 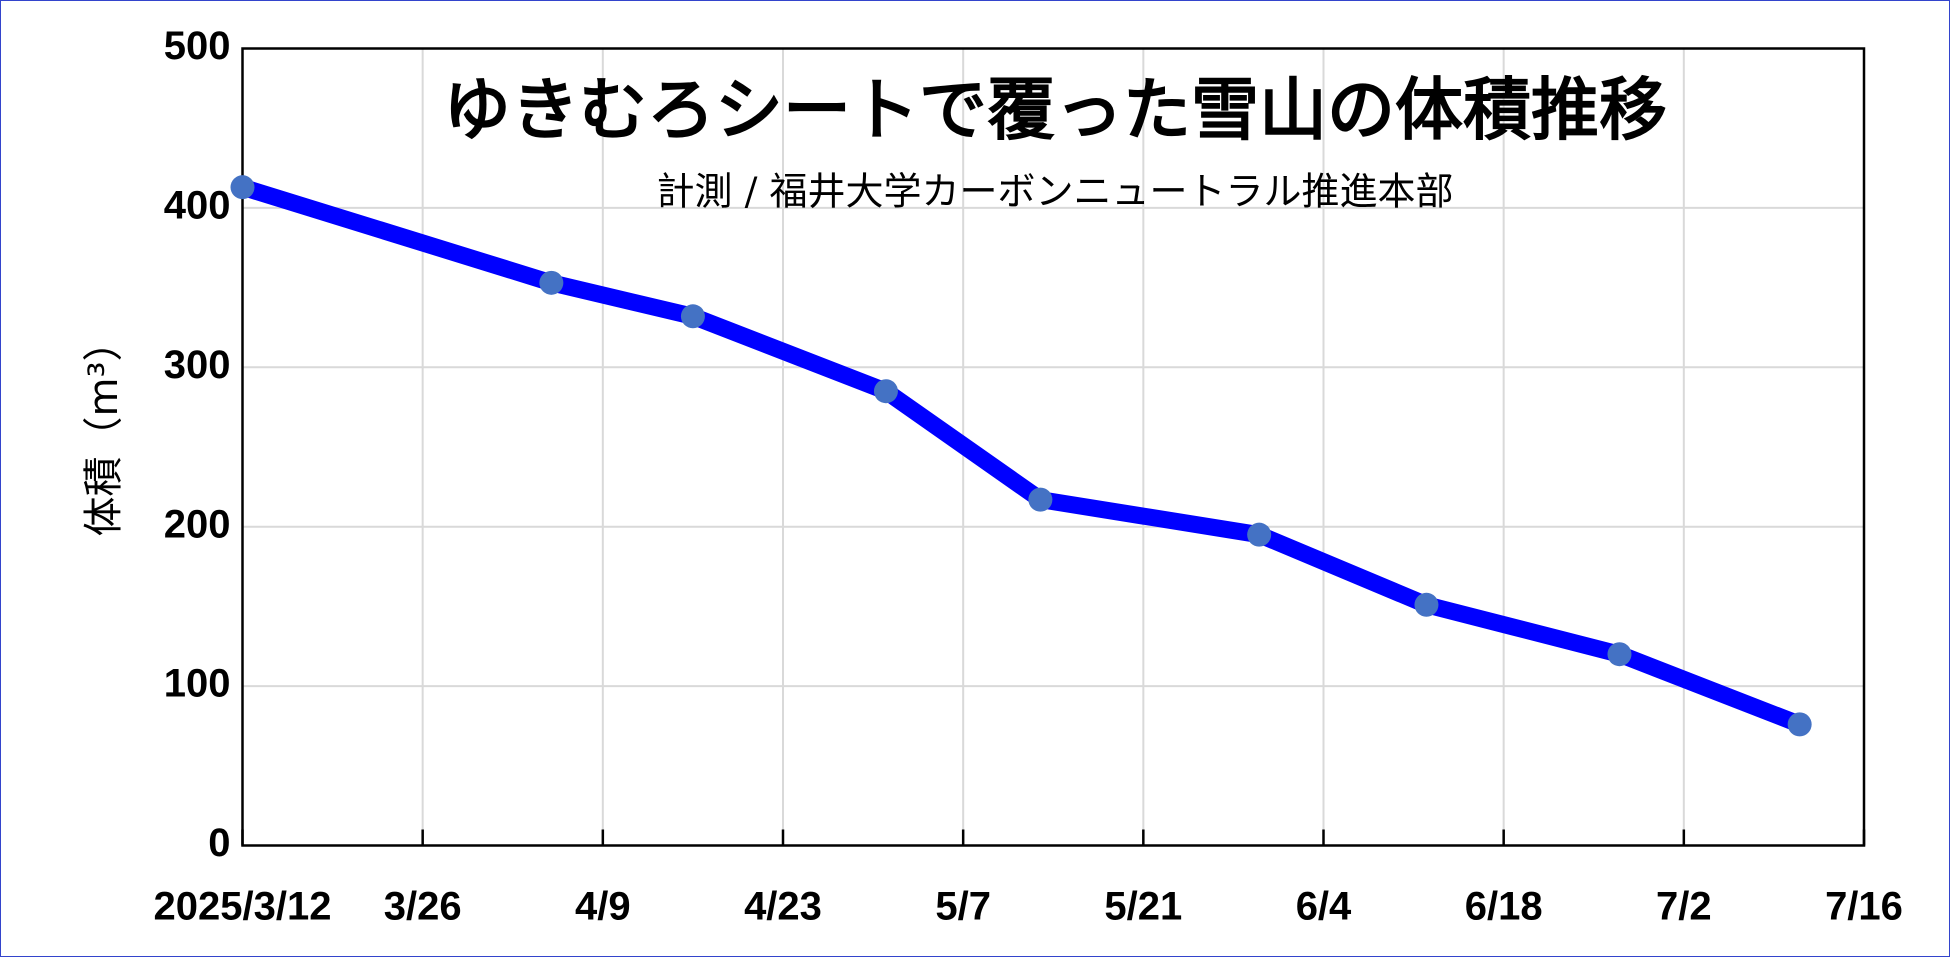 I want to click on x-tick-label: 2025/3/12, so click(x=243, y=907).